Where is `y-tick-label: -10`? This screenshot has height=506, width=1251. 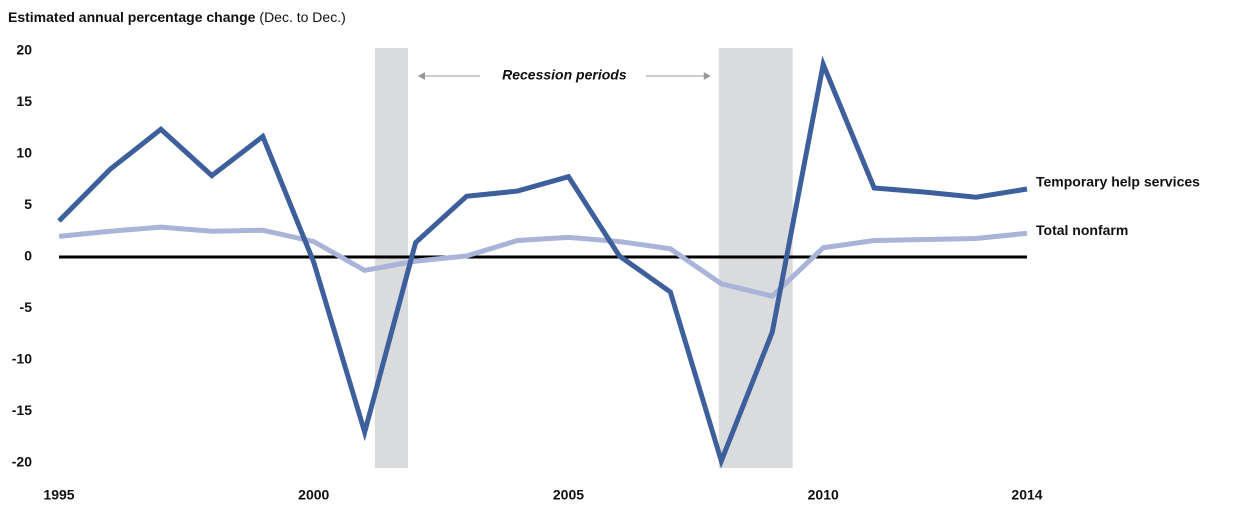 y-tick-label: -10 is located at coordinates (22, 359).